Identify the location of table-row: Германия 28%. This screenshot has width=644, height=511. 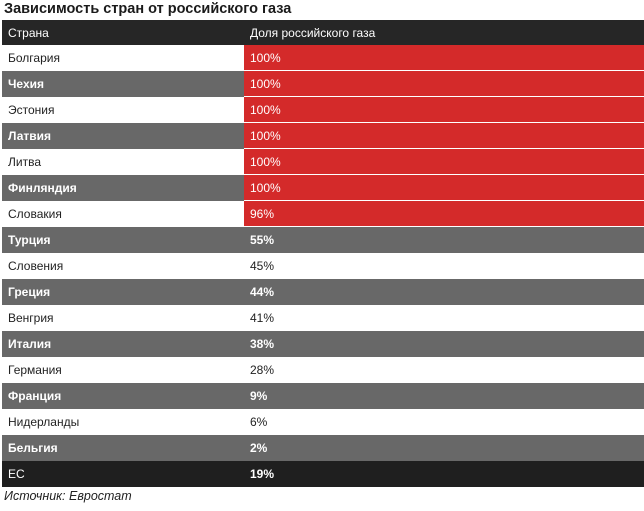
(323, 370).